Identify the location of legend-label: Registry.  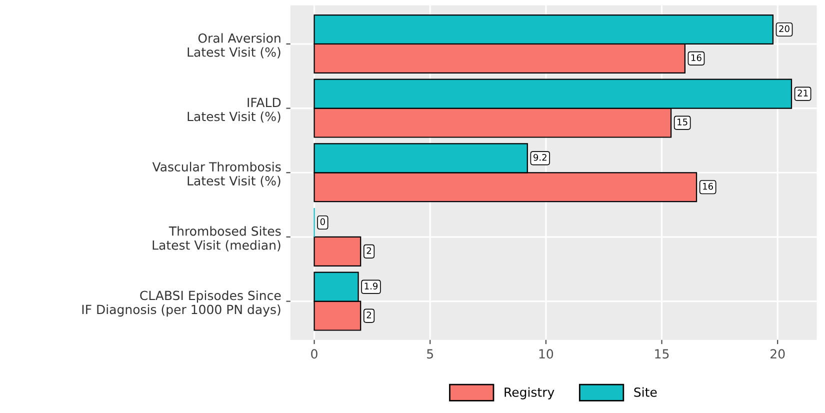
(529, 393).